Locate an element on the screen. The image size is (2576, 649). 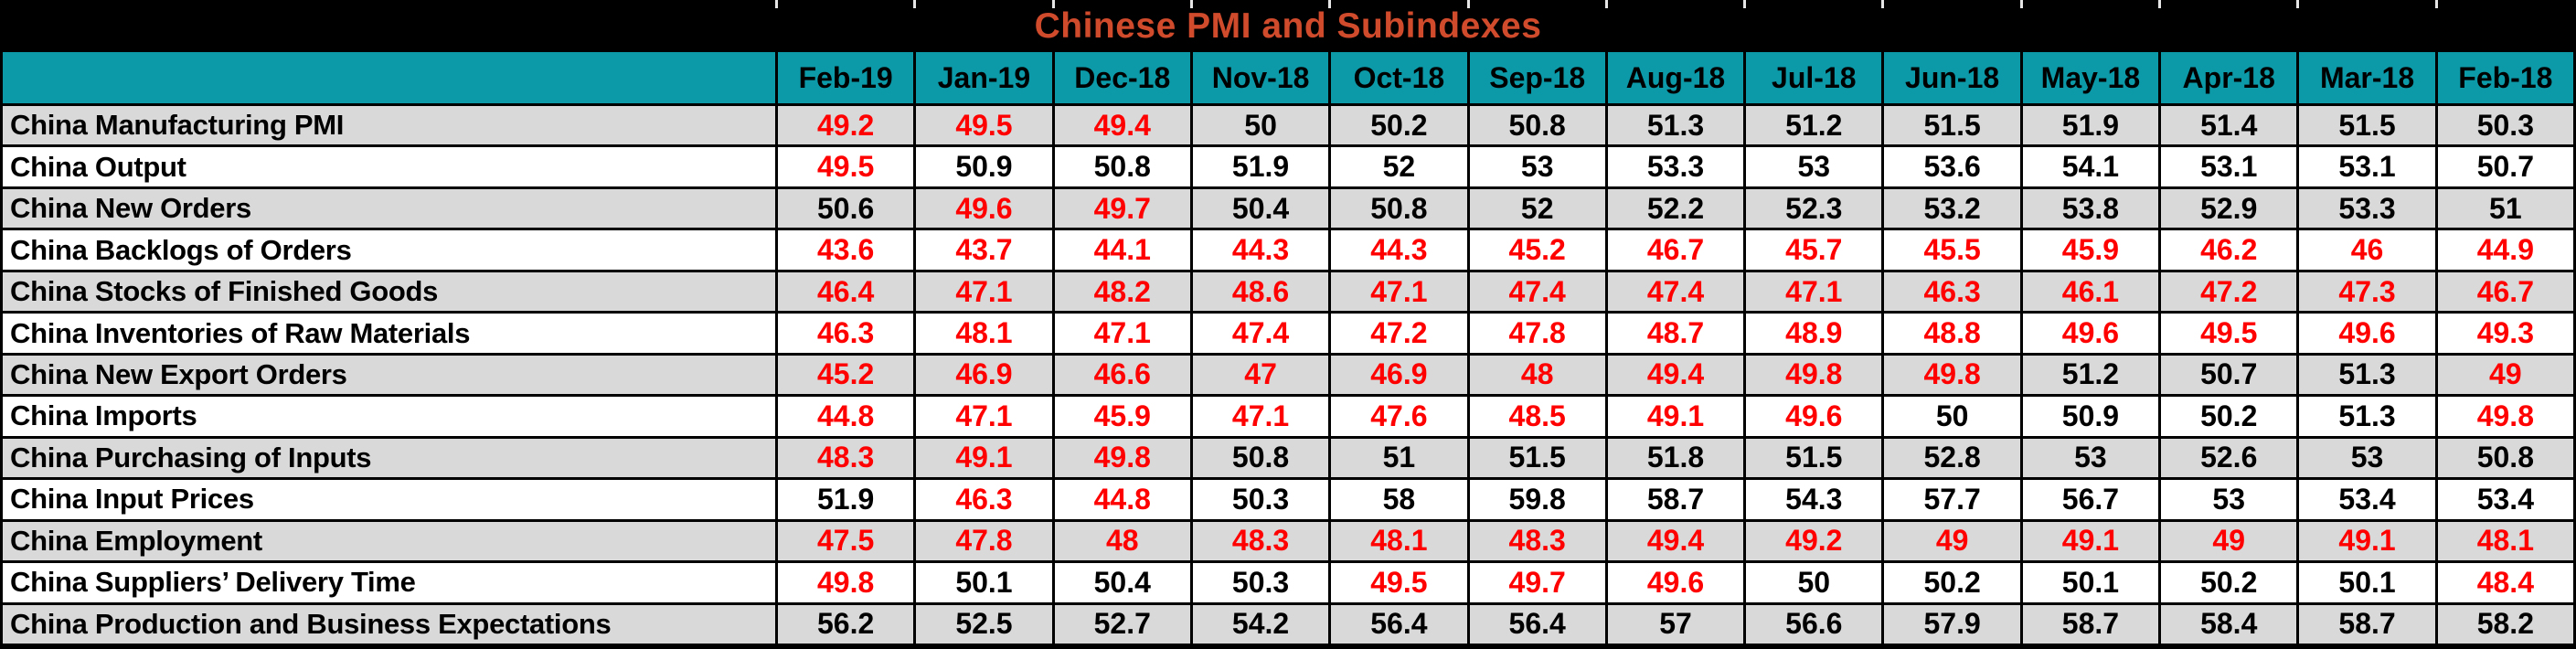
value-cell: 44.3 is located at coordinates (1399, 250).